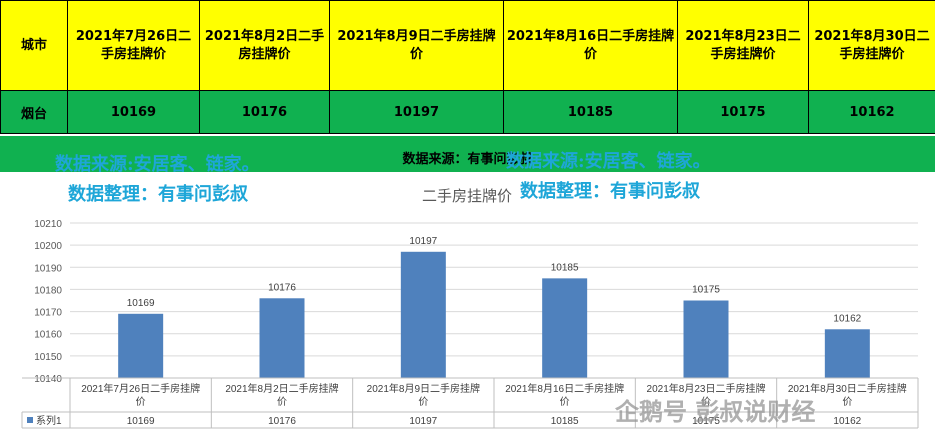 This screenshot has height=443, width=935. What do you see at coordinates (157, 164) in the screenshot?
I see `watermark-source-left: 数据来源:安居客、链家。` at bounding box center [157, 164].